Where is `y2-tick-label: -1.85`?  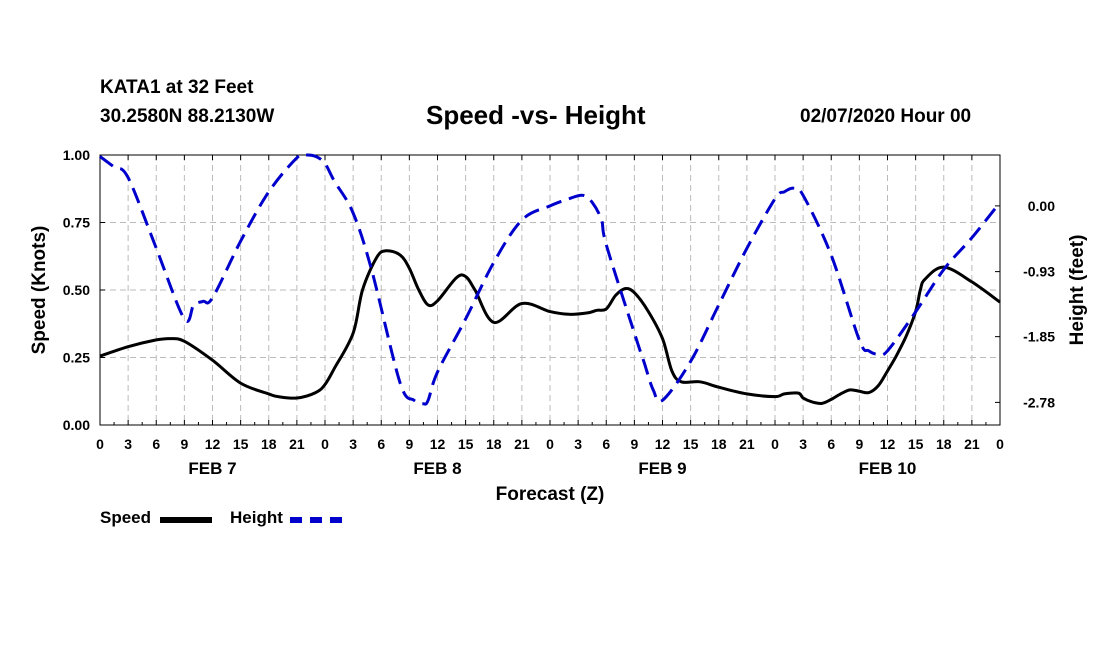 y2-tick-label: -1.85 is located at coordinates (1039, 337).